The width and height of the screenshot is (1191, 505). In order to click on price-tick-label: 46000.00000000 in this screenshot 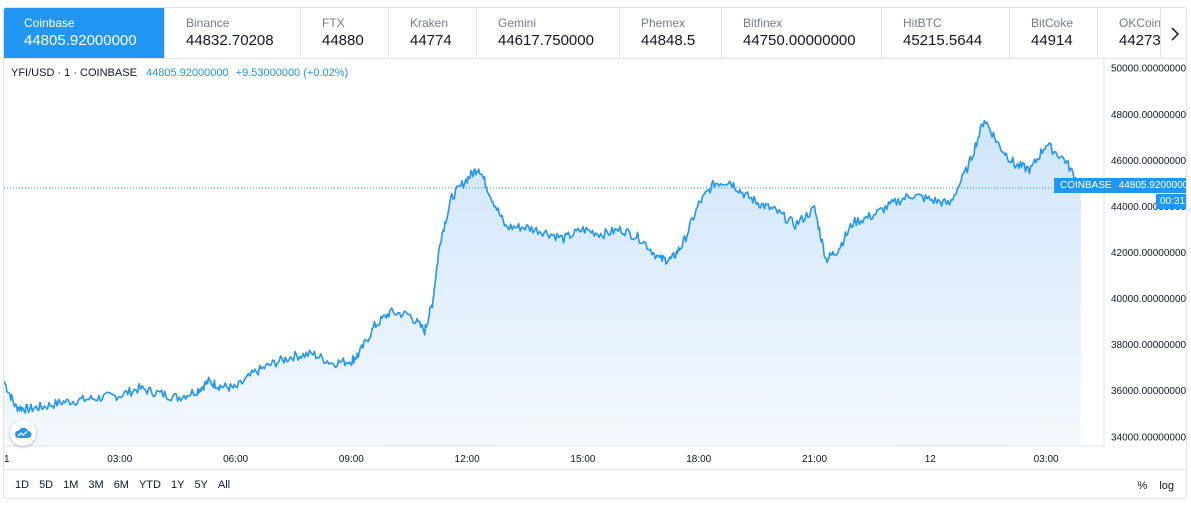, I will do `click(1149, 161)`.